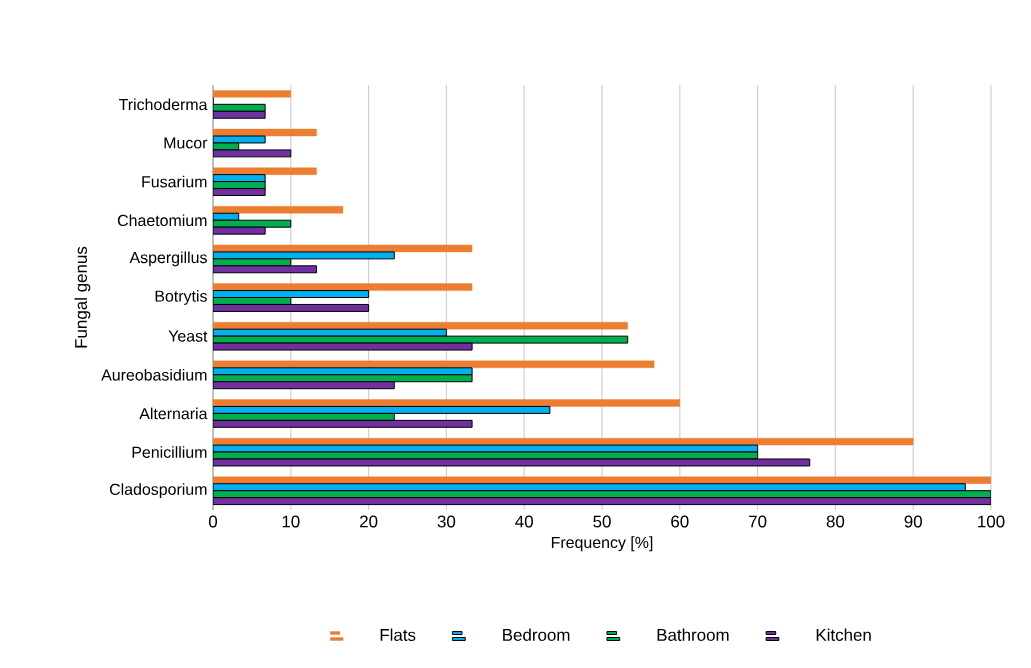  Describe the element at coordinates (913, 521) in the screenshot. I see `x-tick-label: 90` at that location.